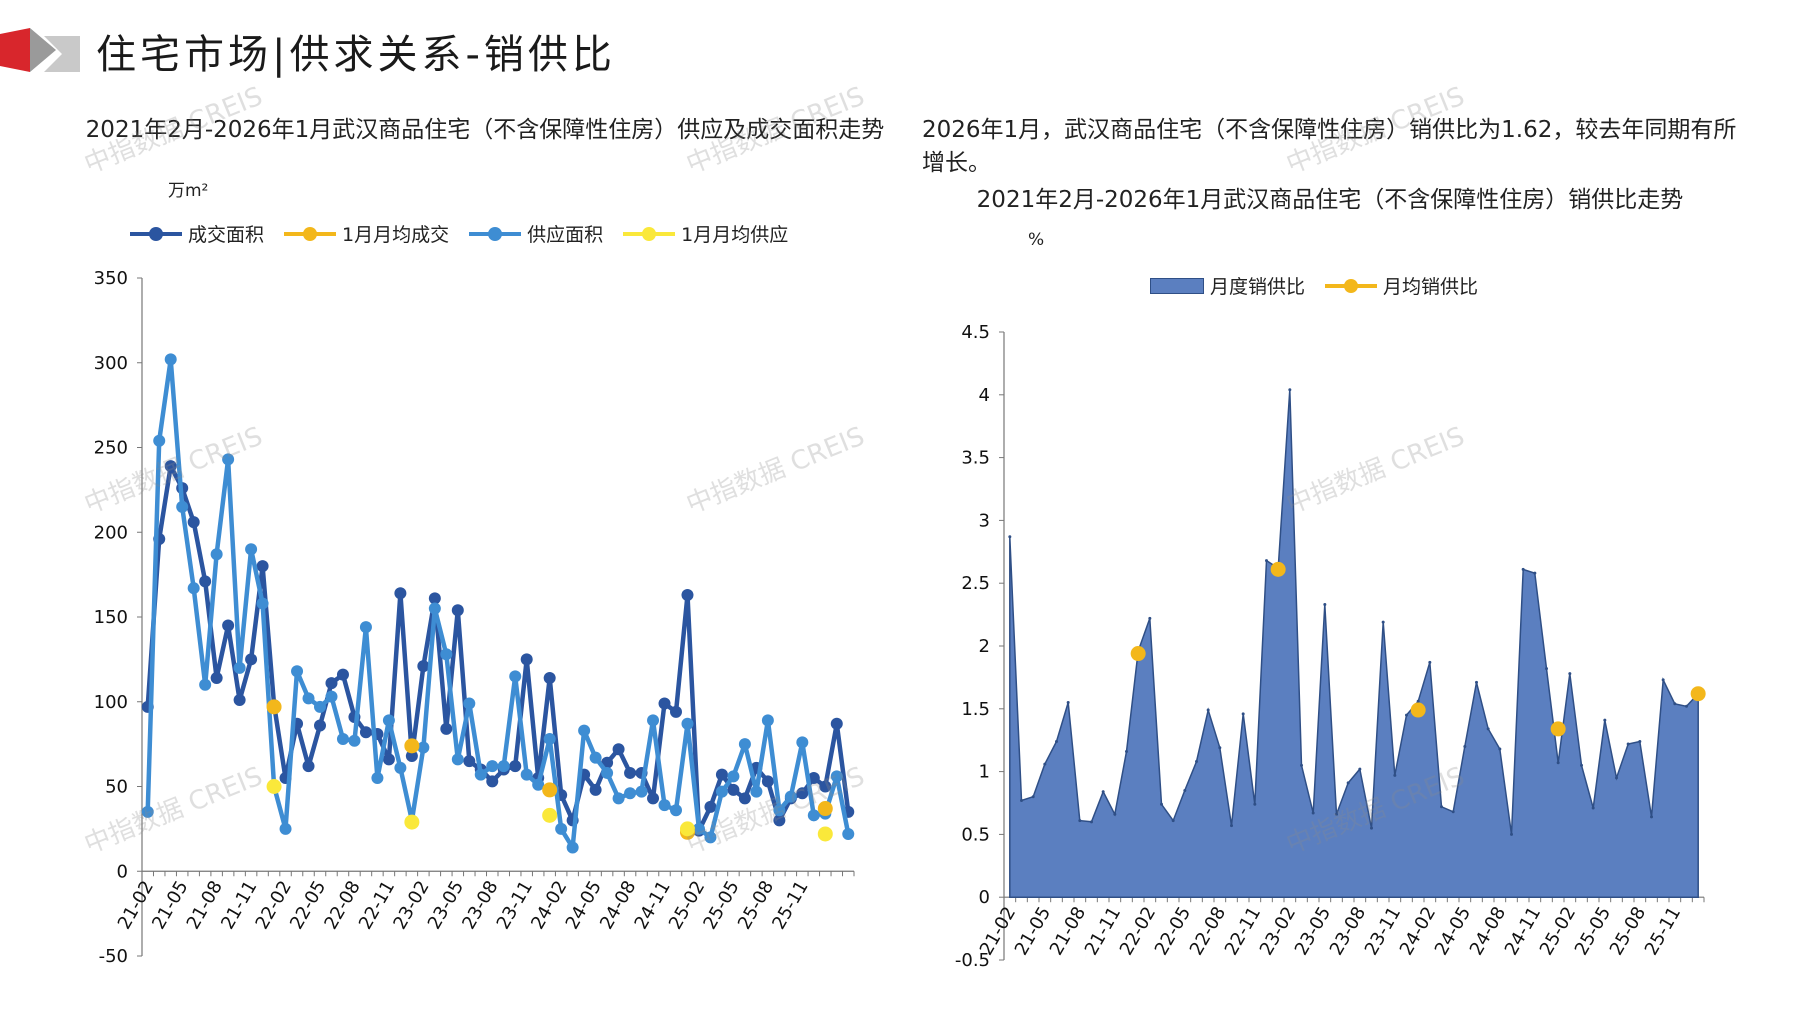 This screenshot has width=1797, height=1010. I want to click on y-tick-label: 300, so click(111, 363).